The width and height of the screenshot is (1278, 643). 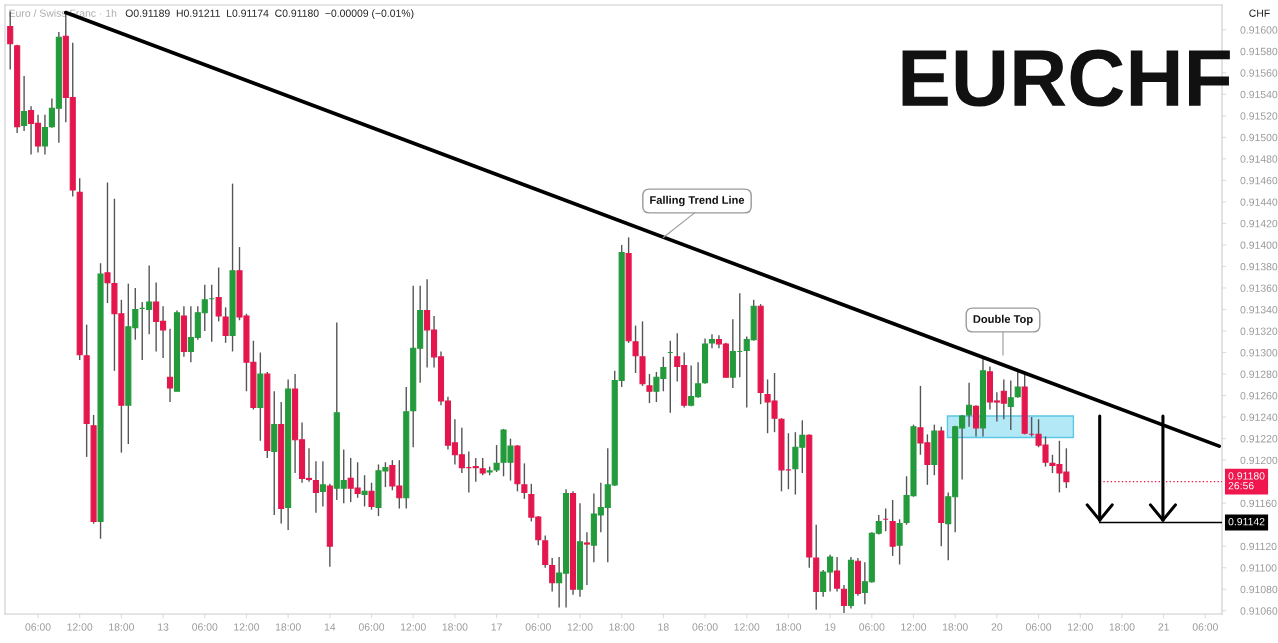 What do you see at coordinates (1259, 202) in the screenshot?
I see `y-tick-label: 0.91440` at bounding box center [1259, 202].